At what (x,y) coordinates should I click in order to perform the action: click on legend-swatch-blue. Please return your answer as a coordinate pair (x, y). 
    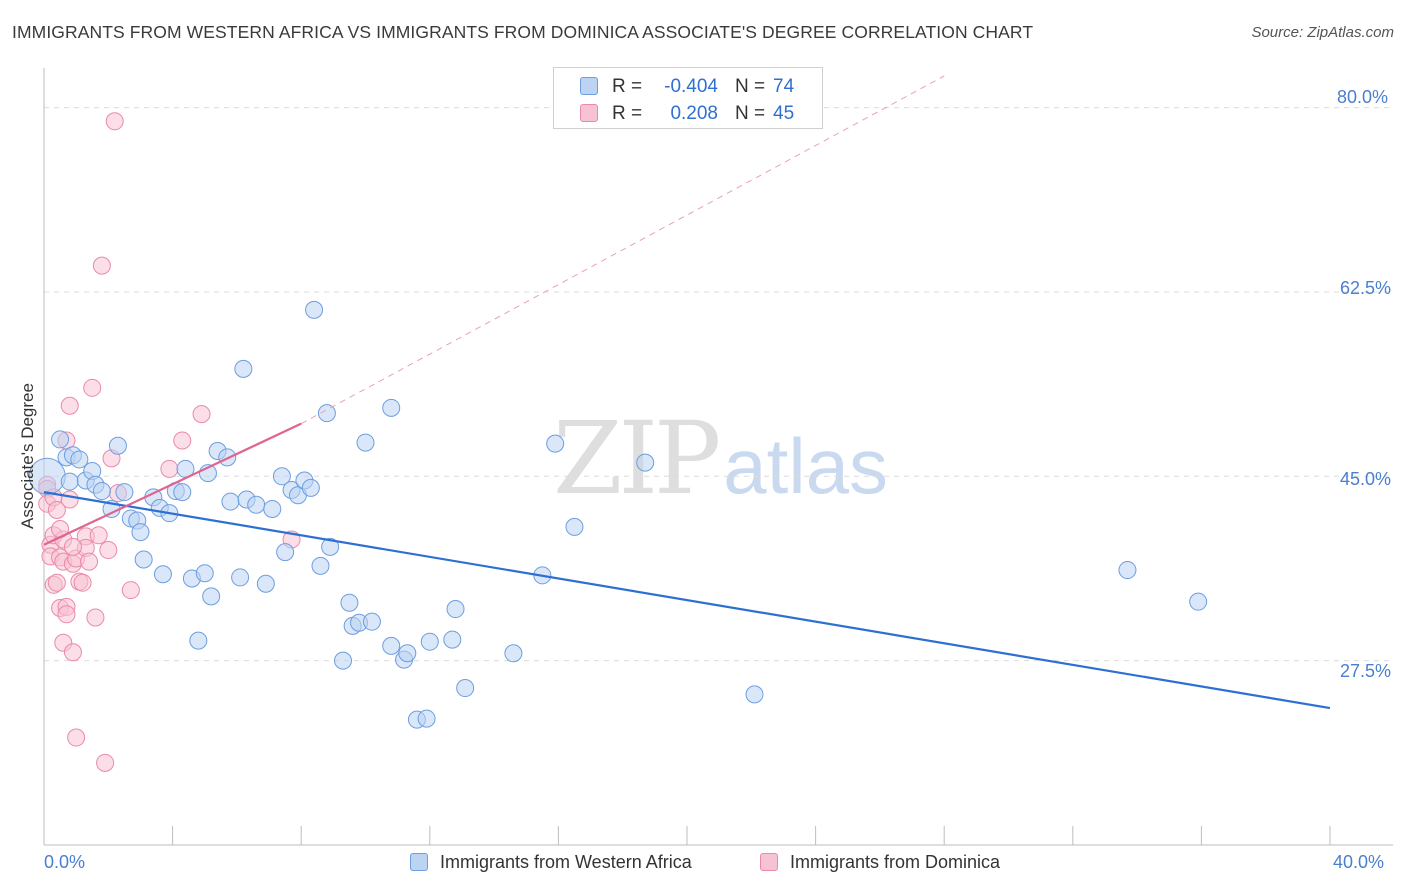
    Looking at the image, I should click on (589, 86).